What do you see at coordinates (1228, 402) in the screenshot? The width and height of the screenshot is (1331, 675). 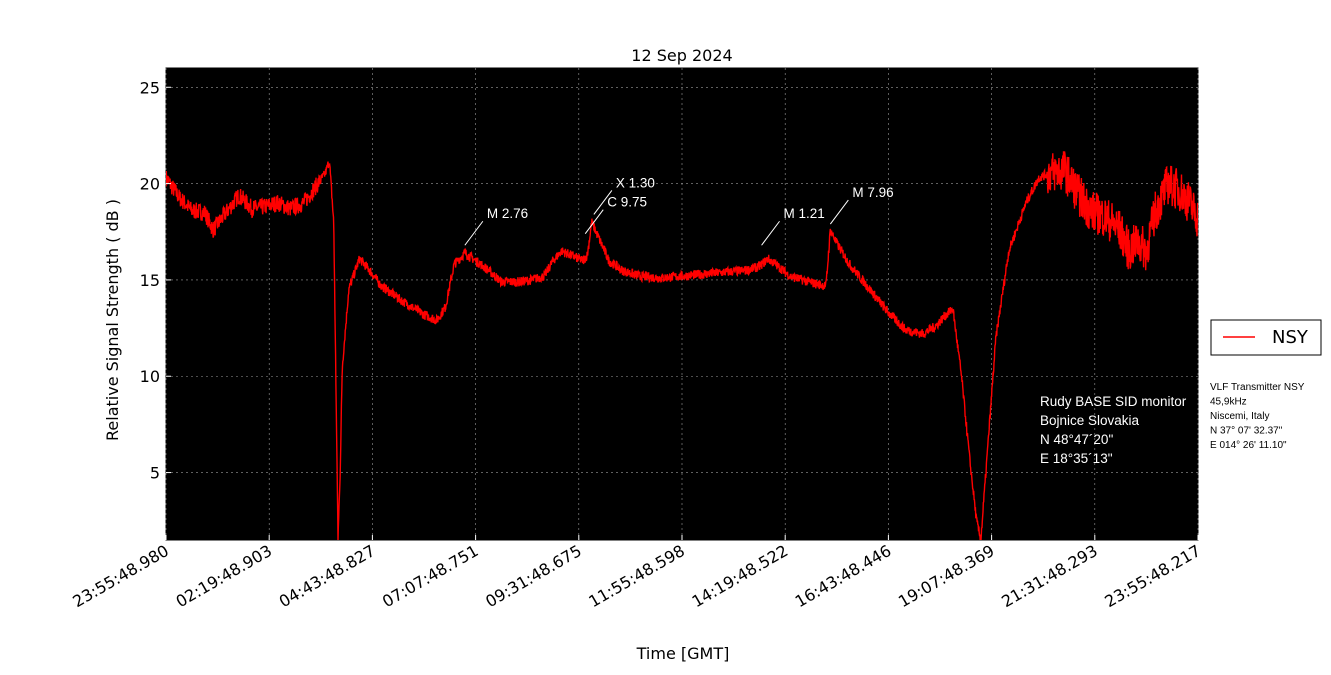 I see `transmitter-info-line: 45,9kHz` at bounding box center [1228, 402].